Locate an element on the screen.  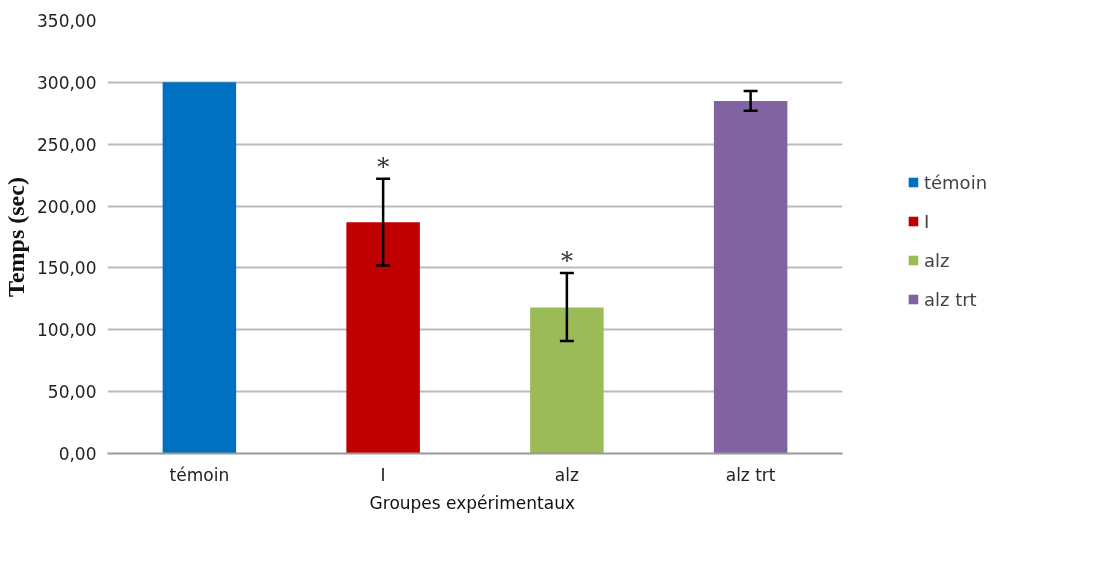
y-tick-label: 100,00 is located at coordinates (67, 330).